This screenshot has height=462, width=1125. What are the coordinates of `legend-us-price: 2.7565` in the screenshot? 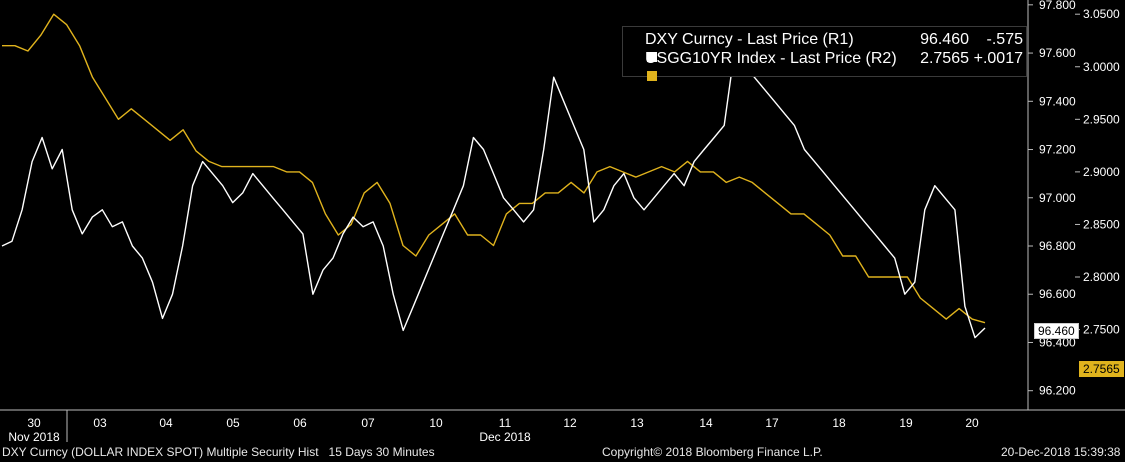 It's located at (944, 58).